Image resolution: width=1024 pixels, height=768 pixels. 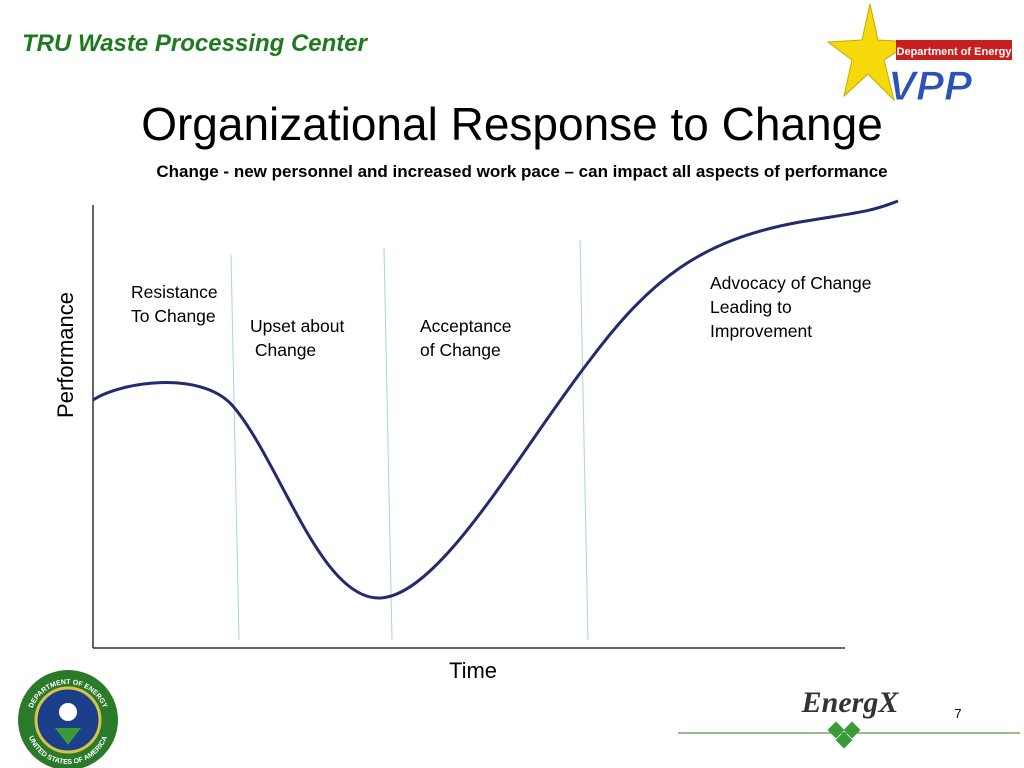 What do you see at coordinates (930, 85) in the screenshot?
I see `vpp-text: VPP` at bounding box center [930, 85].